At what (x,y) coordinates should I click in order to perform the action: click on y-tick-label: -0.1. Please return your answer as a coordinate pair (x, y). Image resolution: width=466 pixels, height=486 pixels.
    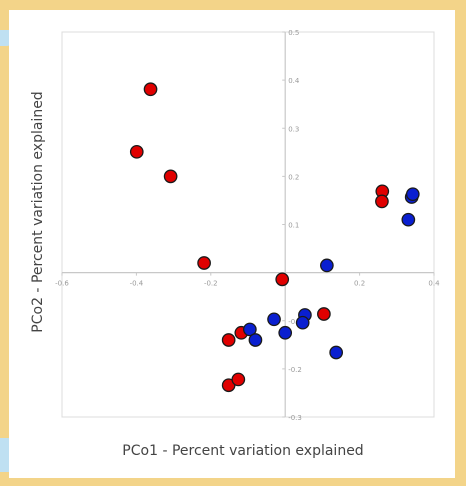
    Looking at the image, I should click on (295, 322).